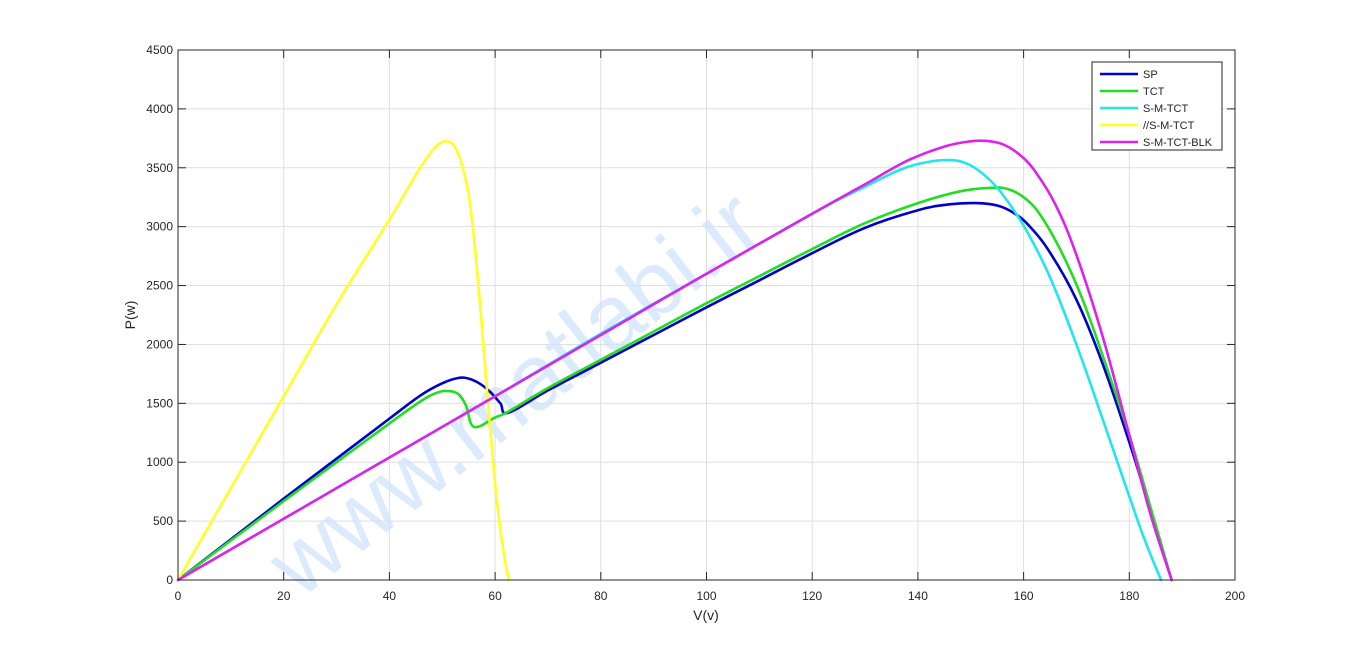 The image size is (1366, 657). What do you see at coordinates (1169, 126) in the screenshot?
I see `legend-label: //S-M-TCT` at bounding box center [1169, 126].